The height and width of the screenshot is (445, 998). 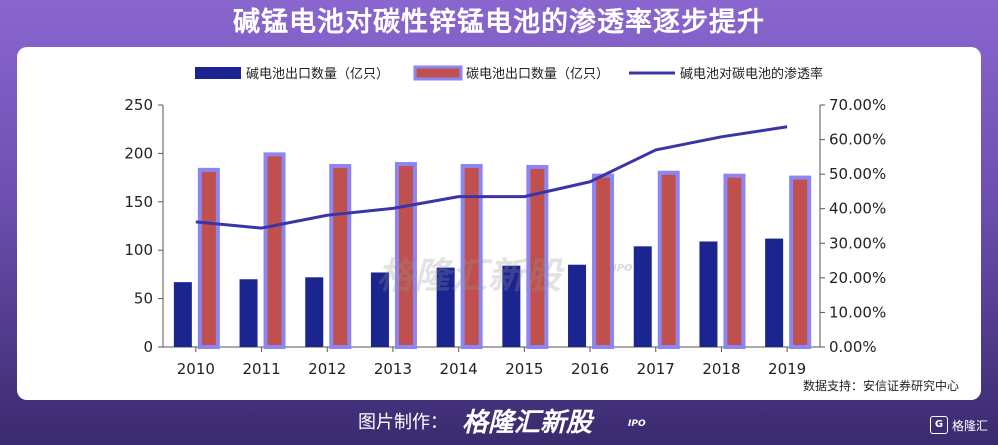 I want to click on watermark: 格隆汇新股, so click(x=470, y=276).